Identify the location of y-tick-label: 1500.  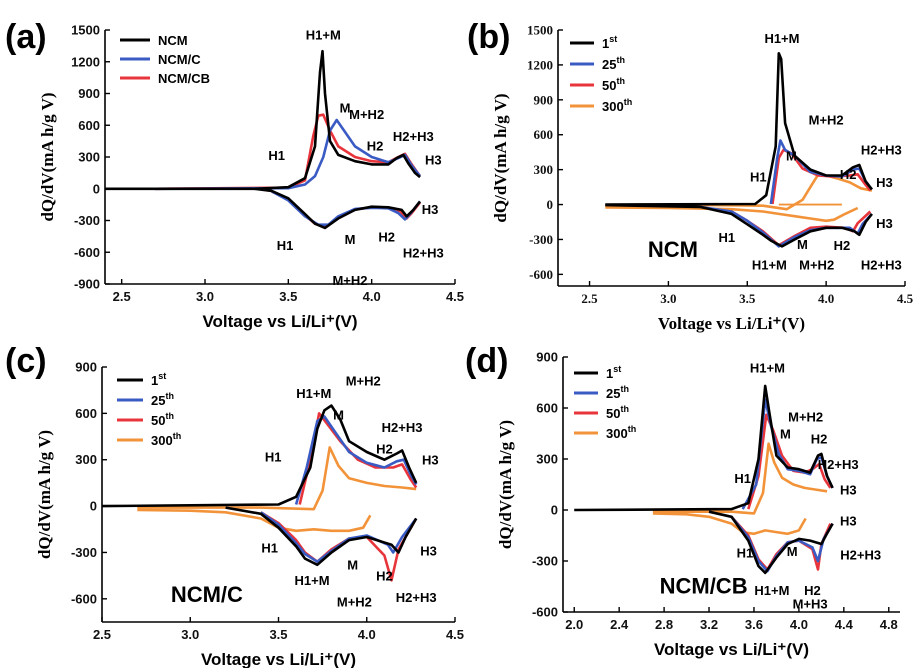
(540, 30).